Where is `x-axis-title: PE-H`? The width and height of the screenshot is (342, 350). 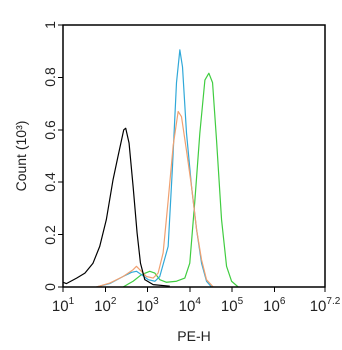 x-axis-title: PE-H is located at coordinates (194, 336).